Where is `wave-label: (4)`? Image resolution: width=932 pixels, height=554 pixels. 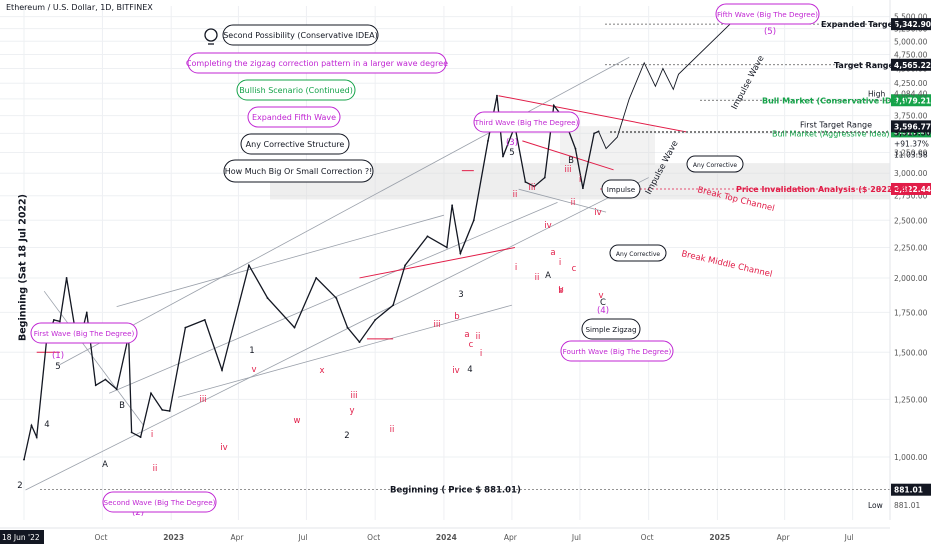
wave-label: (4) is located at coordinates (603, 311).